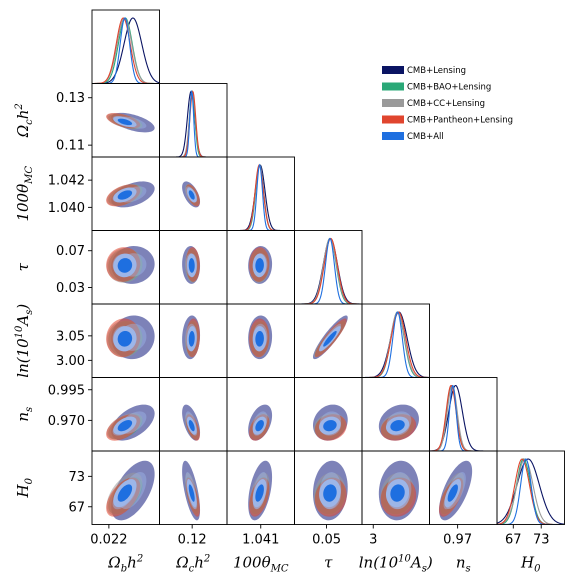 Image resolution: width=576 pixels, height=580 pixels. I want to click on x-tick-label: 3, so click(373, 540).